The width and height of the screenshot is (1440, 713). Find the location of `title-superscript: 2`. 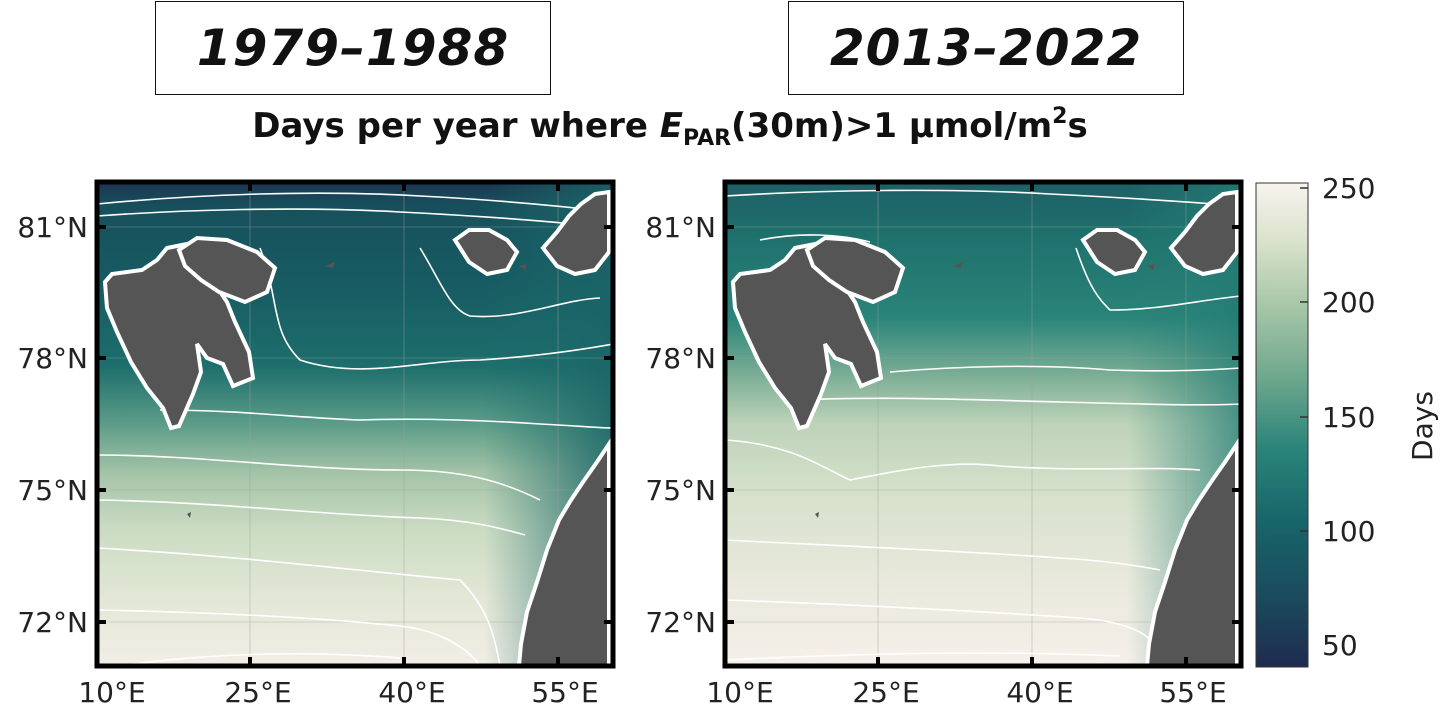

title-superscript: 2 is located at coordinates (1060, 116).